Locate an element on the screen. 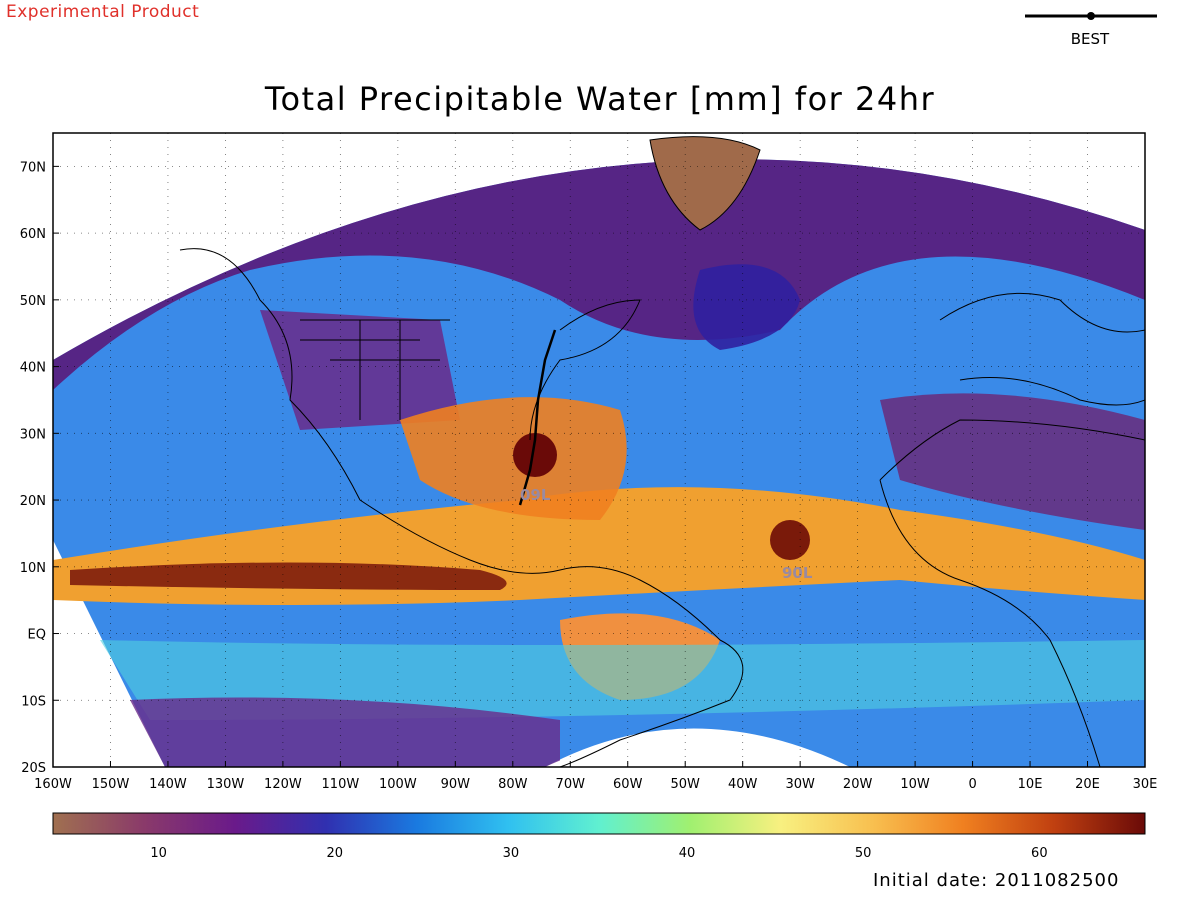  longitude-tick-label: 90W is located at coordinates (456, 784).